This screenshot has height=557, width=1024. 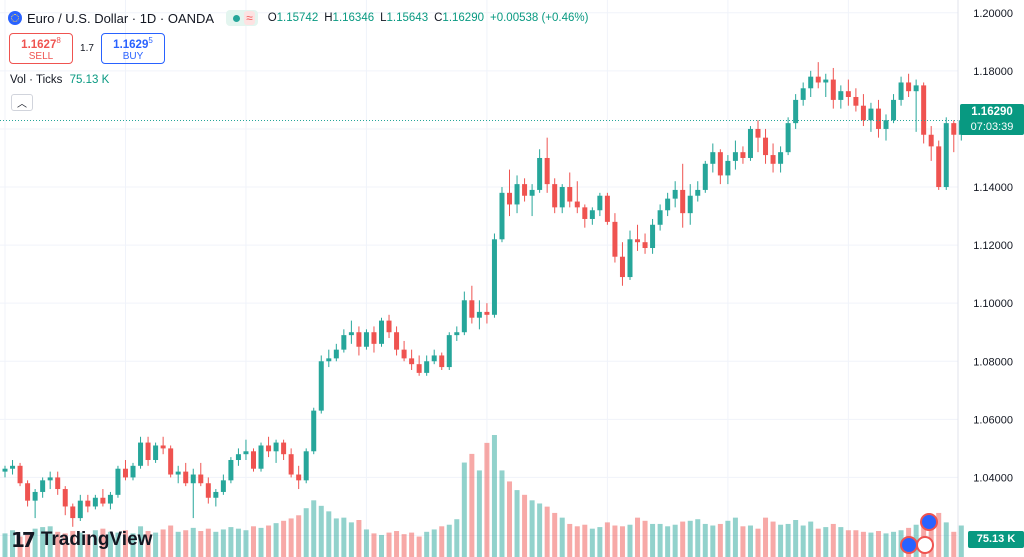 What do you see at coordinates (993, 420) in the screenshot?
I see `y-tick-label: 1.06000` at bounding box center [993, 420].